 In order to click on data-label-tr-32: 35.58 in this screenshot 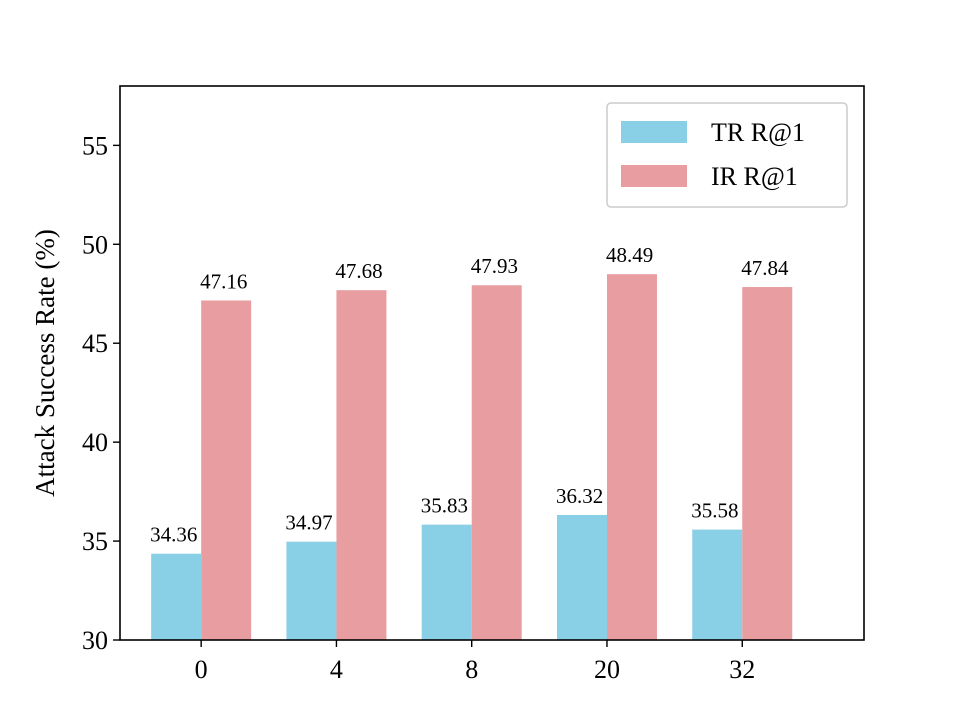, I will do `click(714, 511)`.